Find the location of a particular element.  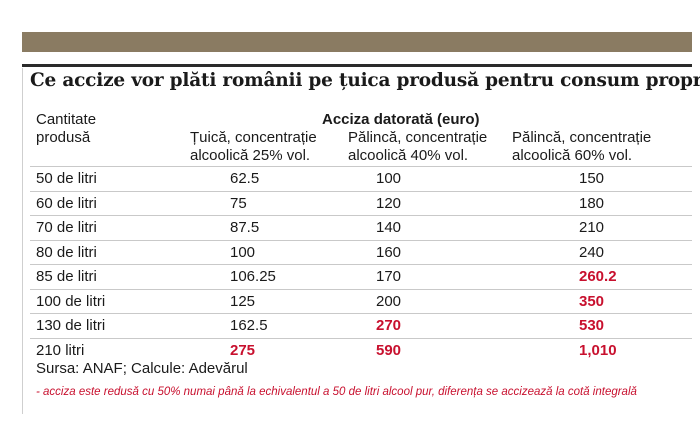

cell-palinca-60: 530 is located at coordinates (592, 325).